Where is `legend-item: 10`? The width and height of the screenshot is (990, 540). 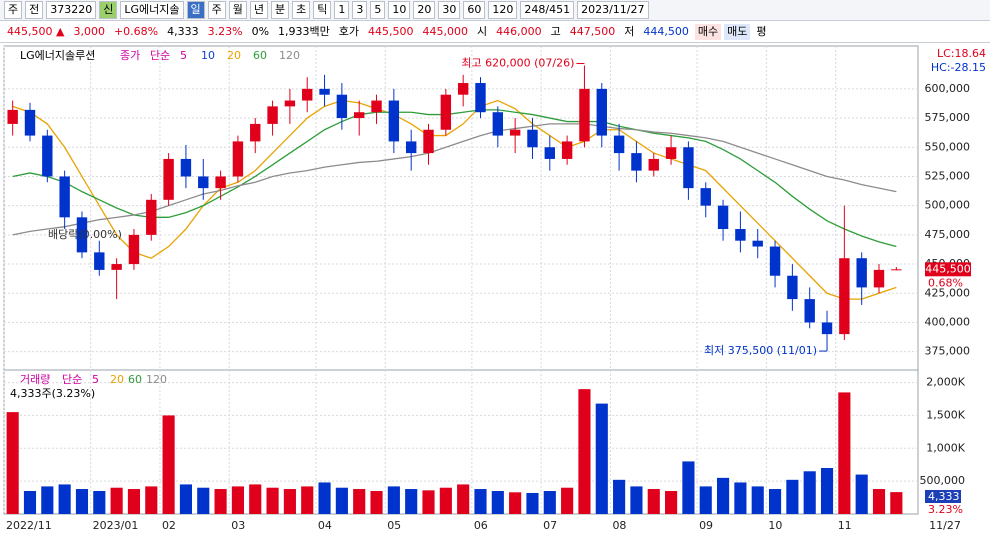
legend-item: 10 is located at coordinates (208, 55).